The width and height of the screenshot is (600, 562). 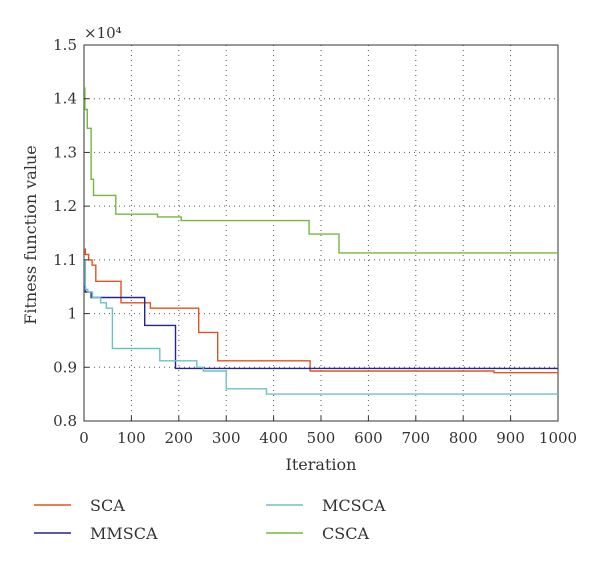 What do you see at coordinates (65, 152) in the screenshot?
I see `y-tick-label: 1.3` at bounding box center [65, 152].